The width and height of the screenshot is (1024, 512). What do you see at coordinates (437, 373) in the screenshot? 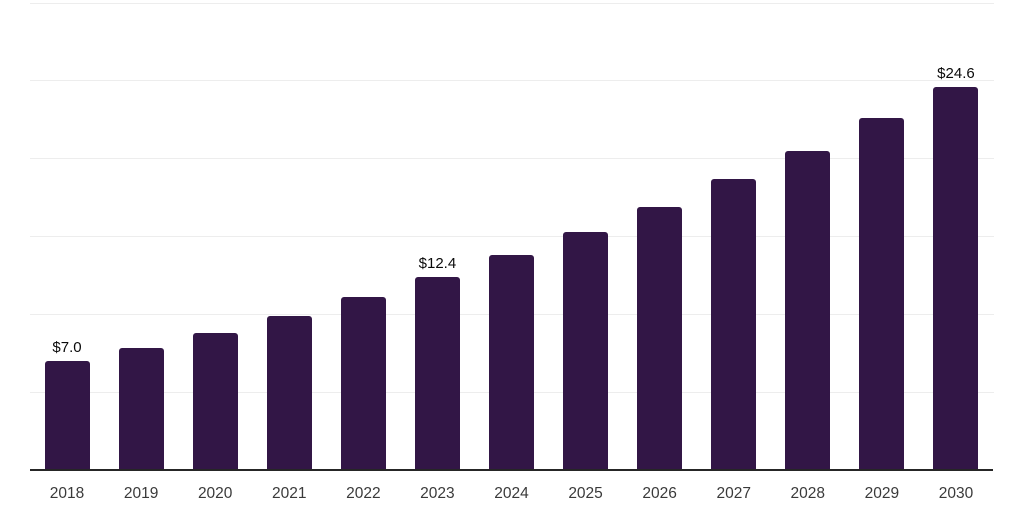
I see `bar-2023` at bounding box center [437, 373].